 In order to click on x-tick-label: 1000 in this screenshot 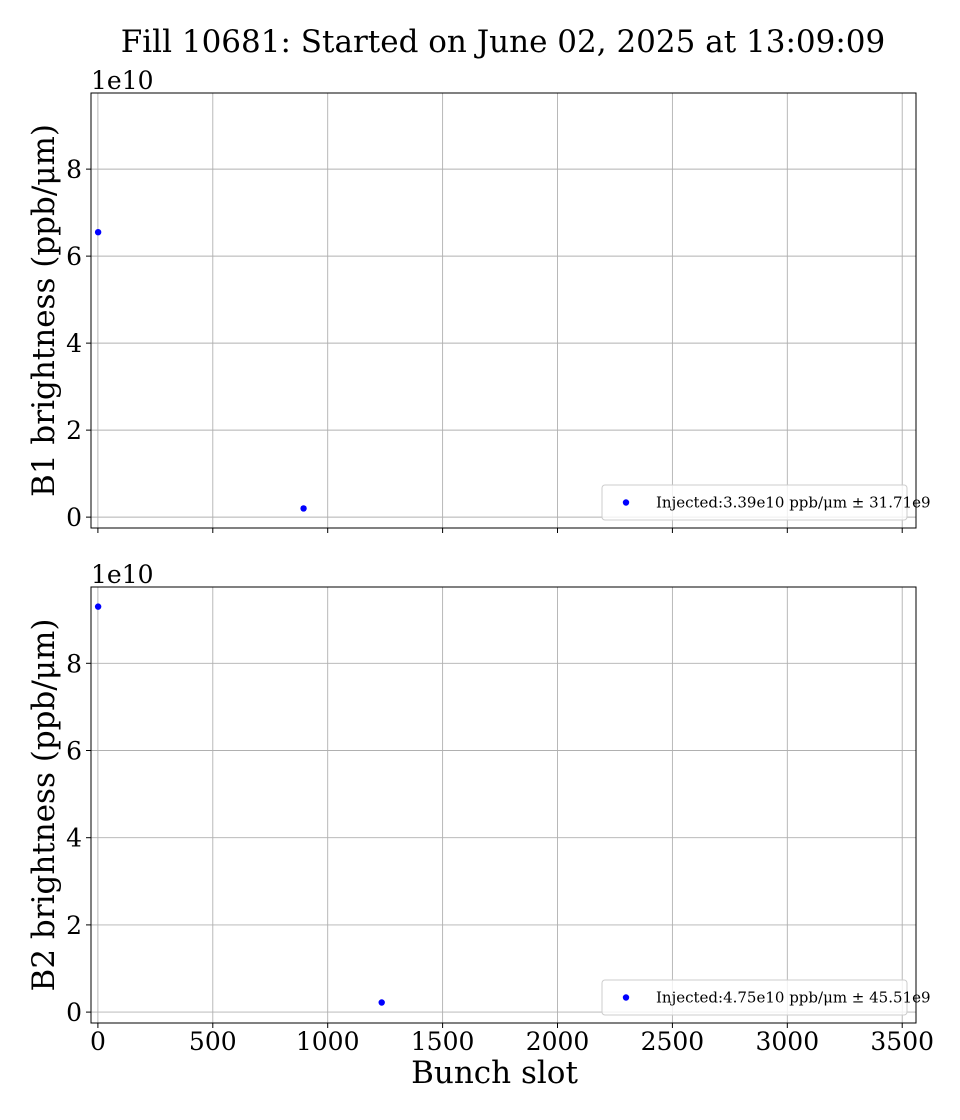, I will do `click(328, 1041)`.